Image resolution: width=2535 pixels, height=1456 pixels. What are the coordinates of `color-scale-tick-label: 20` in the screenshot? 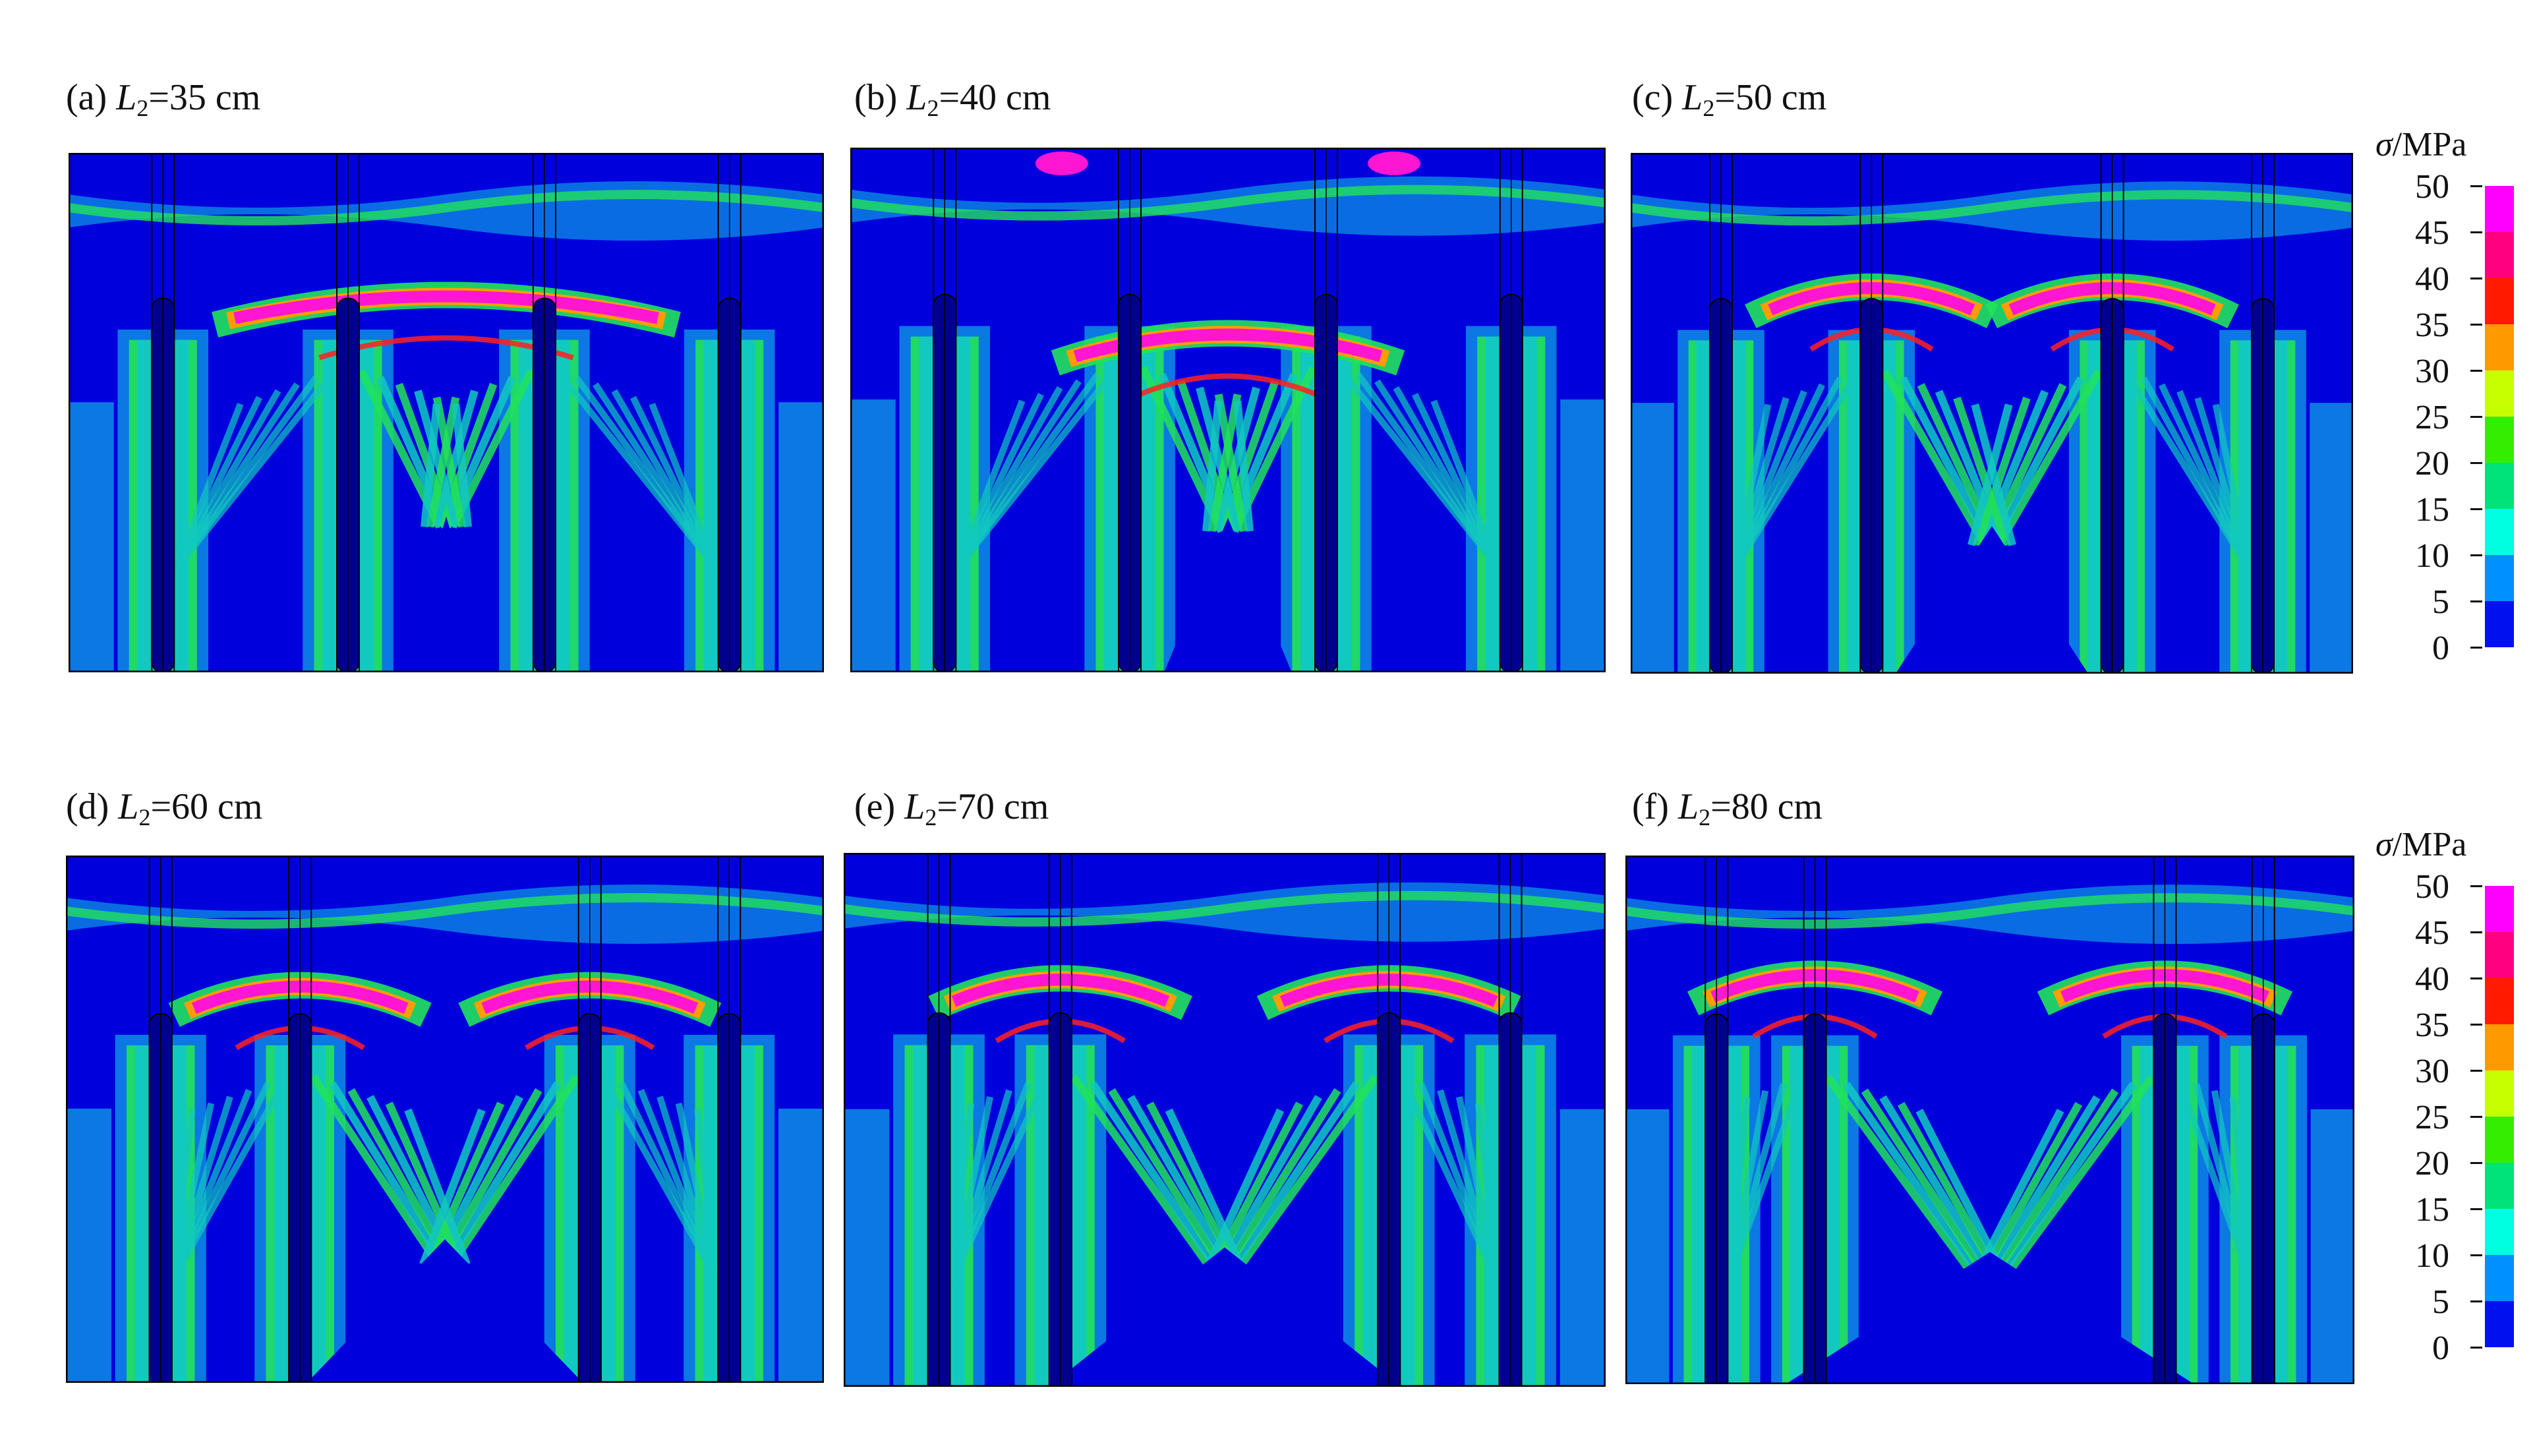 It's located at (2432, 1163).